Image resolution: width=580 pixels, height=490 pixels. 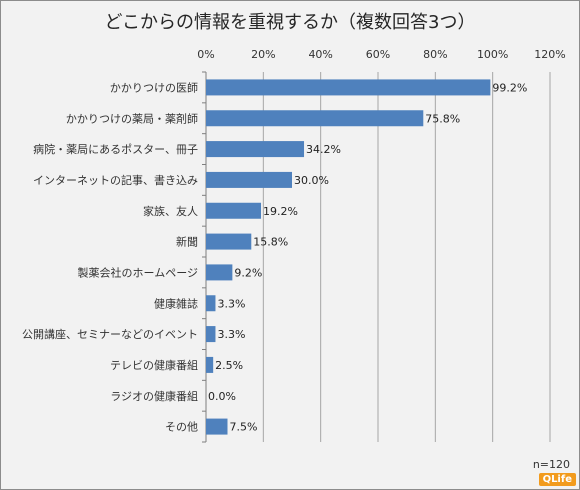 What do you see at coordinates (549, 54) in the screenshot?
I see `x-tick-label: 120%` at bounding box center [549, 54].